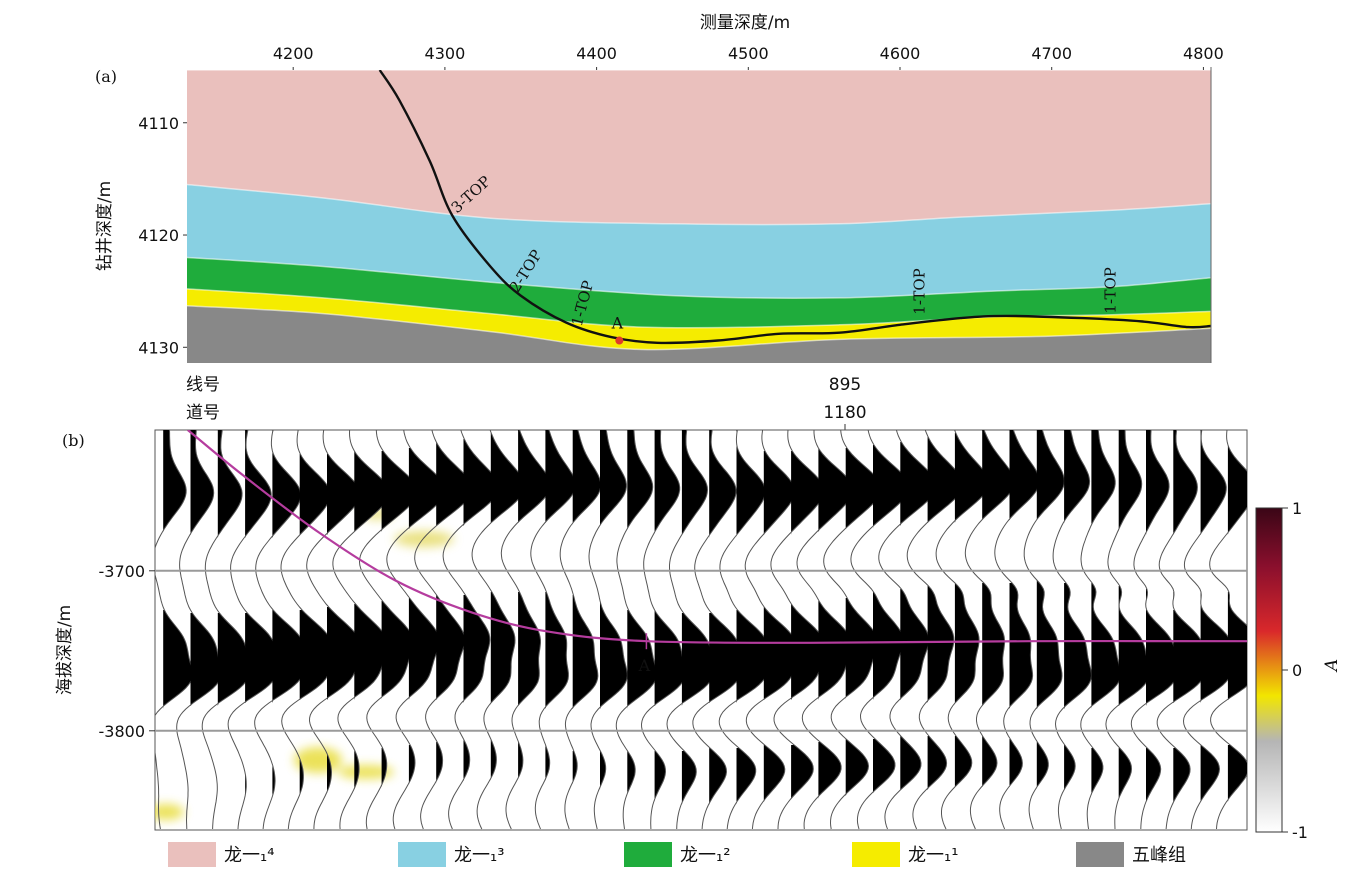  Describe the element at coordinates (293, 53) in the screenshot. I see `x-tick-label: 4200` at that location.